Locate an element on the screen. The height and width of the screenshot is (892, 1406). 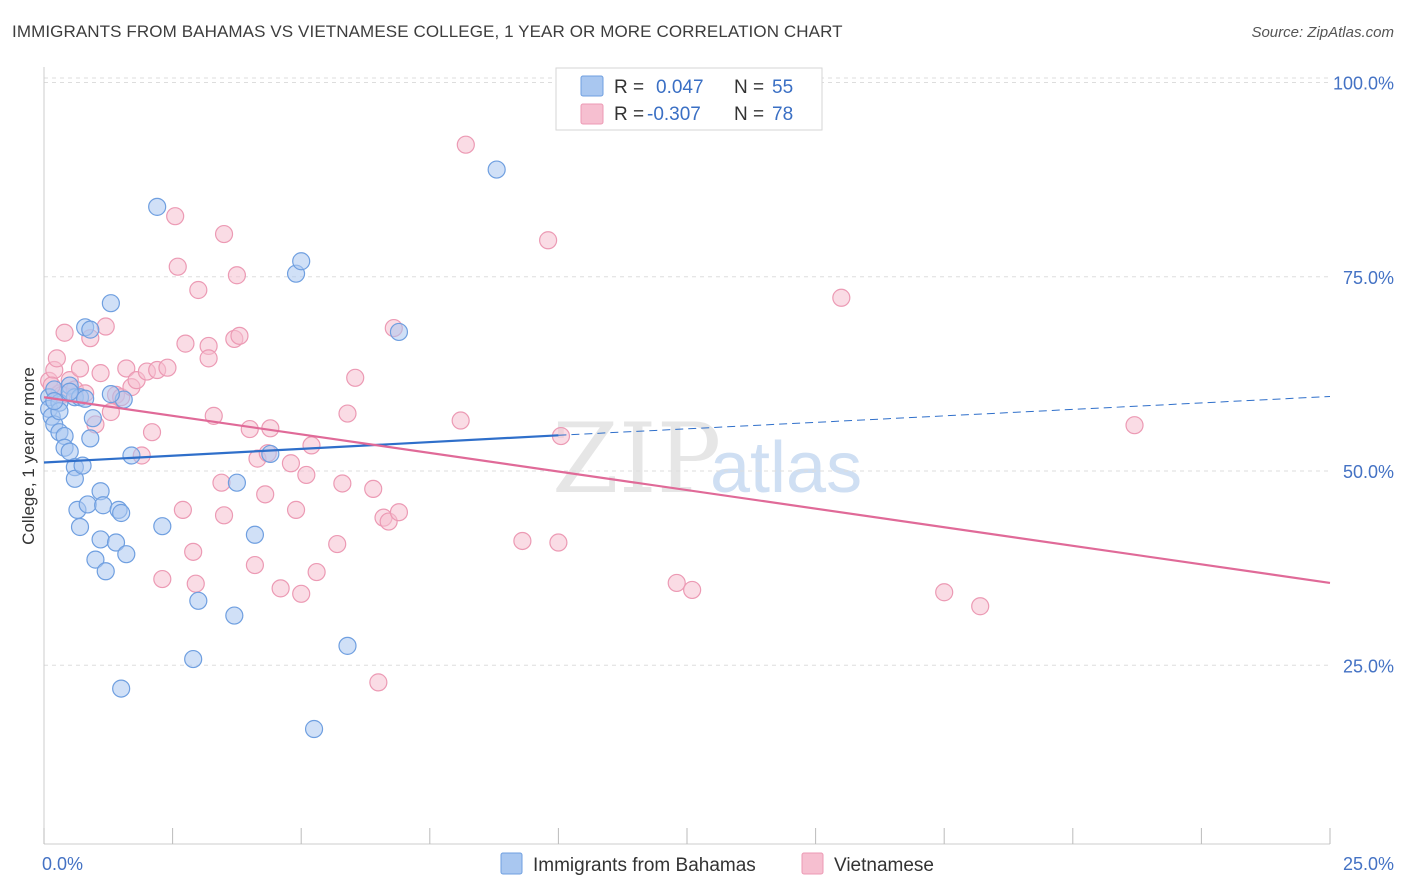
source-note: Source: ZipAtlas.com is located at coordinates (1322, 32).